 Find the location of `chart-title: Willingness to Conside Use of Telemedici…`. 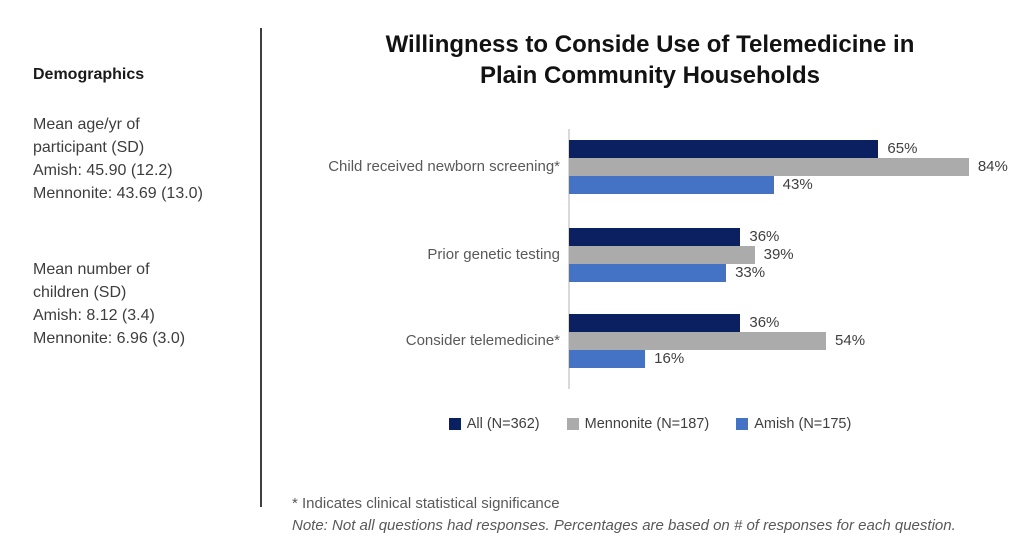

chart-title: Willingness to Conside Use of Telemedici… is located at coordinates (650, 60).